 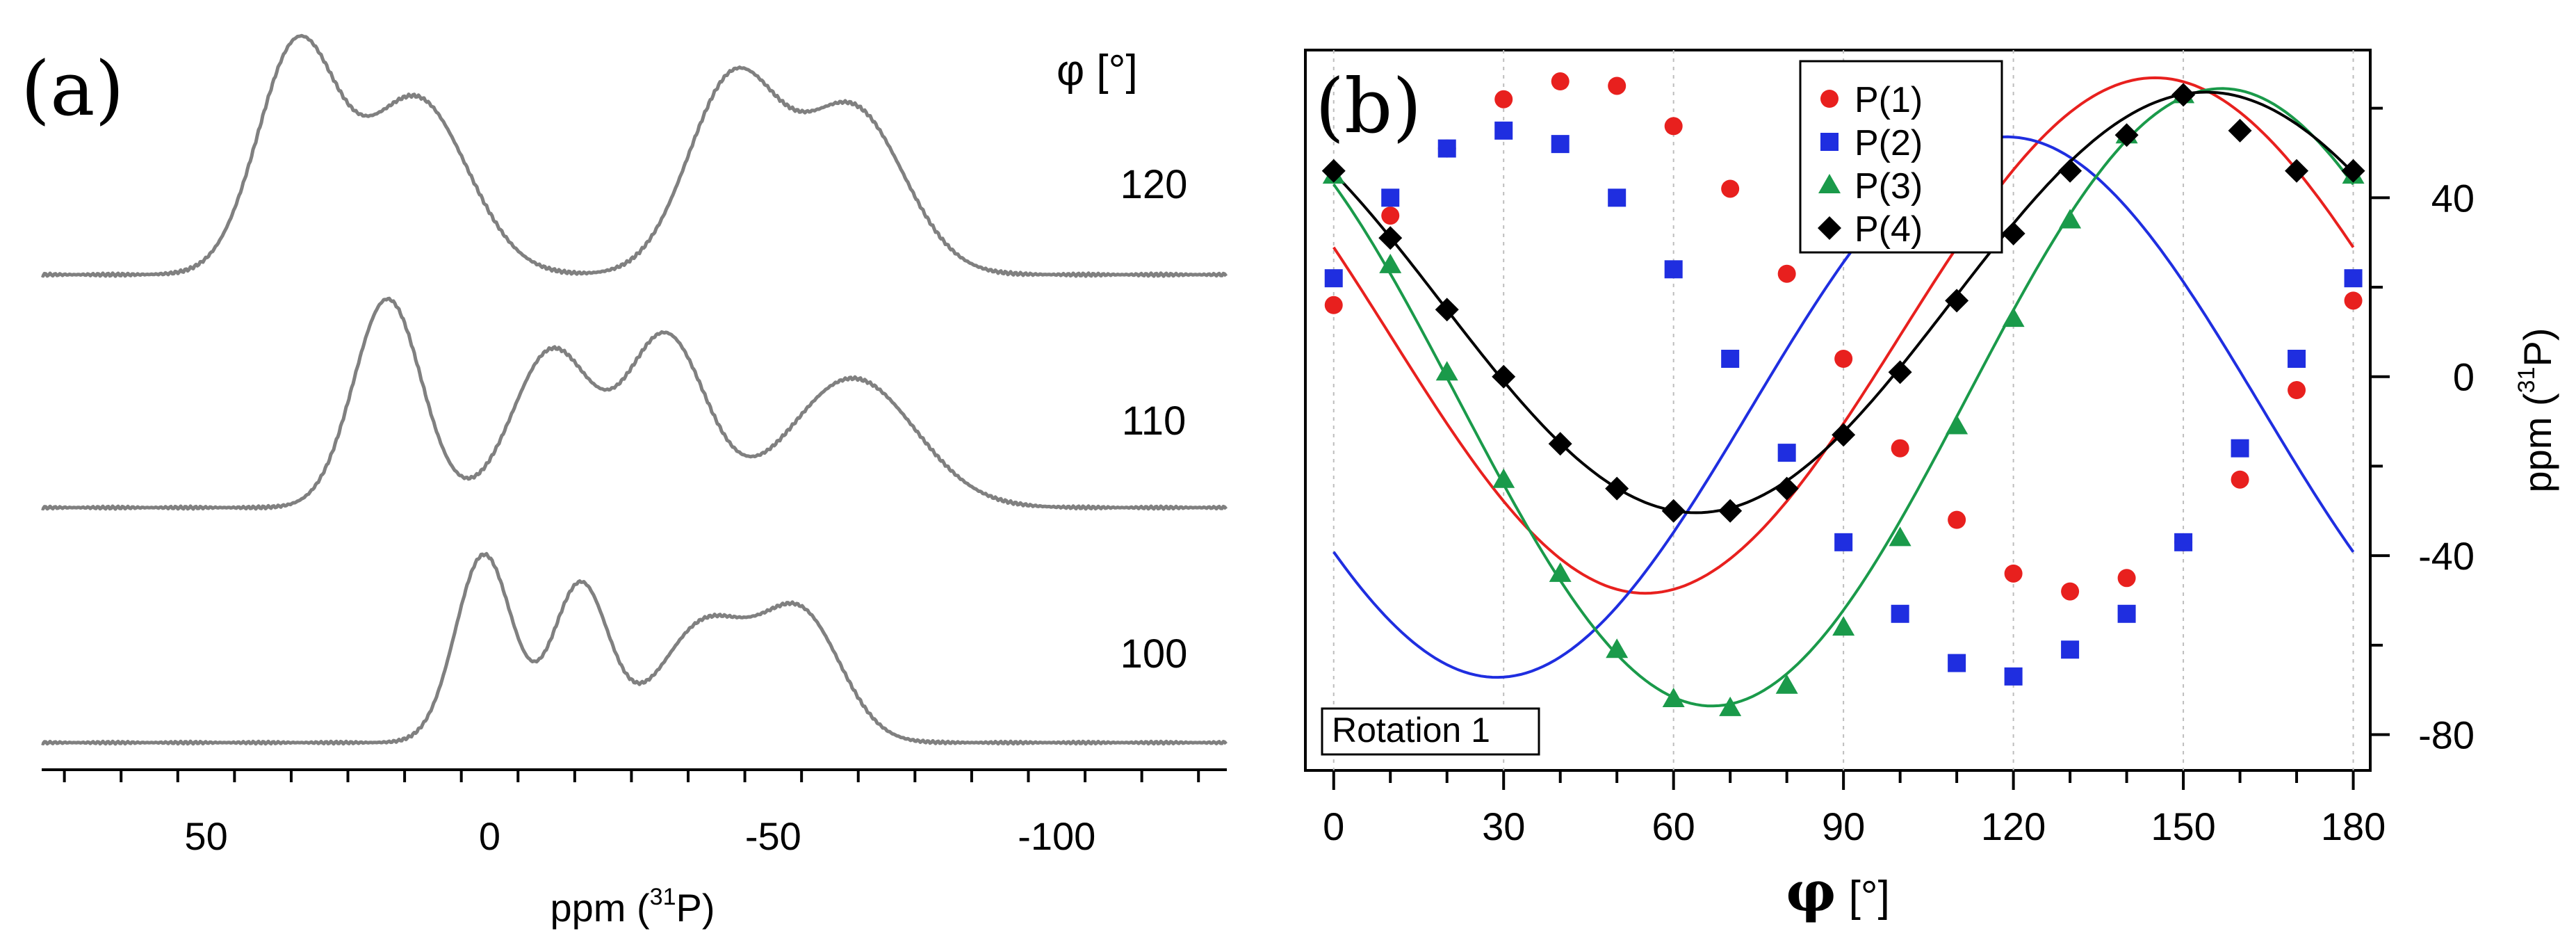 I want to click on panel-b-label: (b), so click(x=1368, y=106).